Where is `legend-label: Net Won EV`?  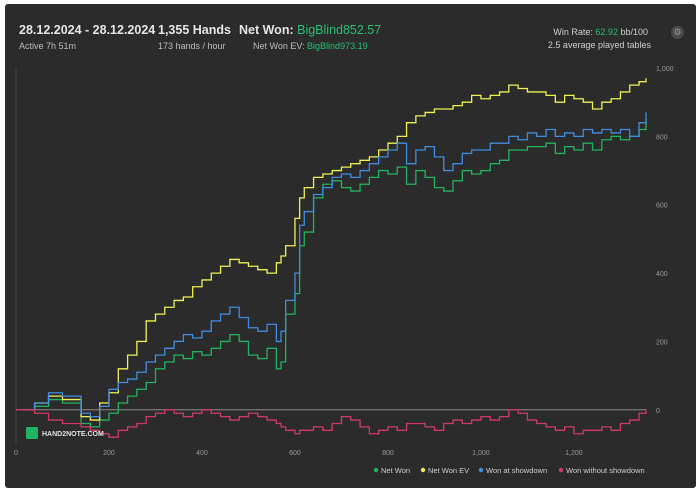 legend-label: Net Won EV is located at coordinates (448, 470).